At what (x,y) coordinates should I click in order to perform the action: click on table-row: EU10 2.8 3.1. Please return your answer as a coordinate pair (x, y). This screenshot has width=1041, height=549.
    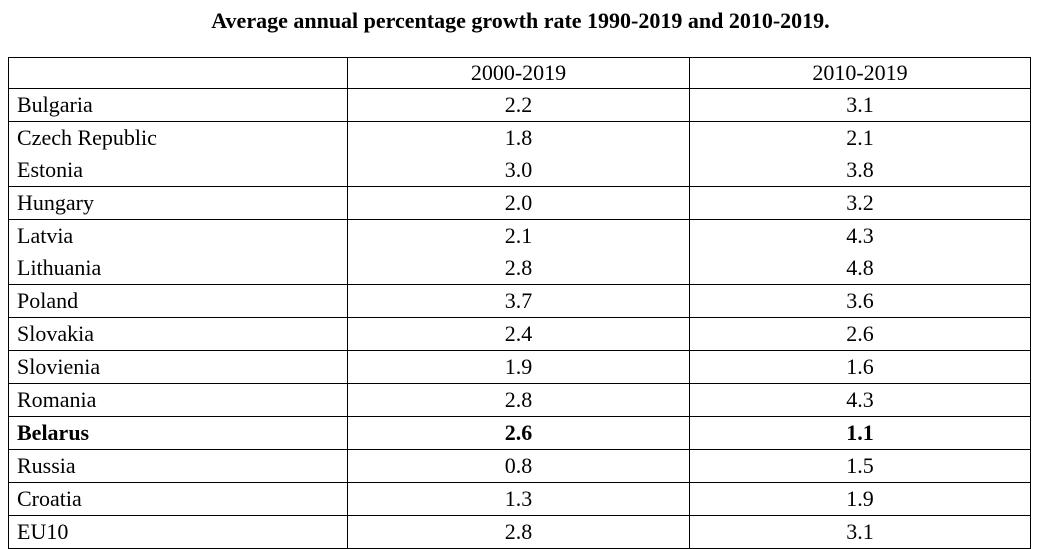
    Looking at the image, I should click on (519, 532).